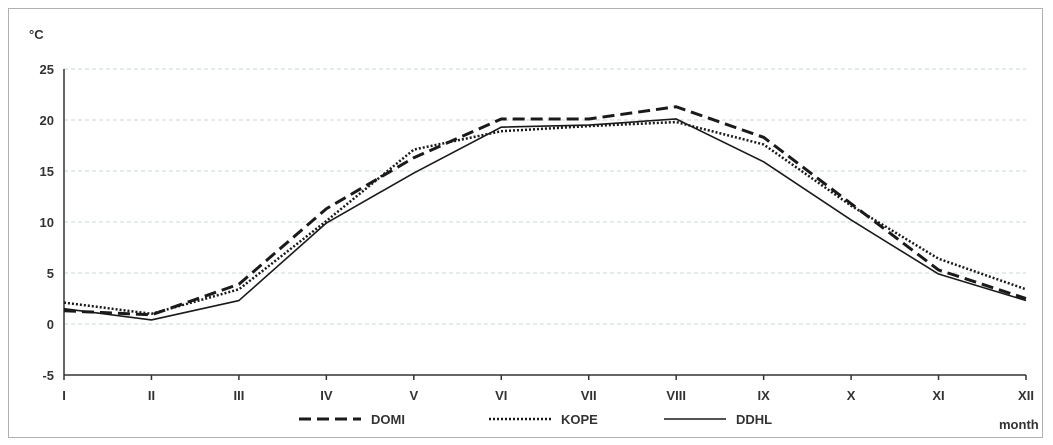 The height and width of the screenshot is (445, 1053). Describe the element at coordinates (413, 395) in the screenshot. I see `x-tick-label: V` at that location.